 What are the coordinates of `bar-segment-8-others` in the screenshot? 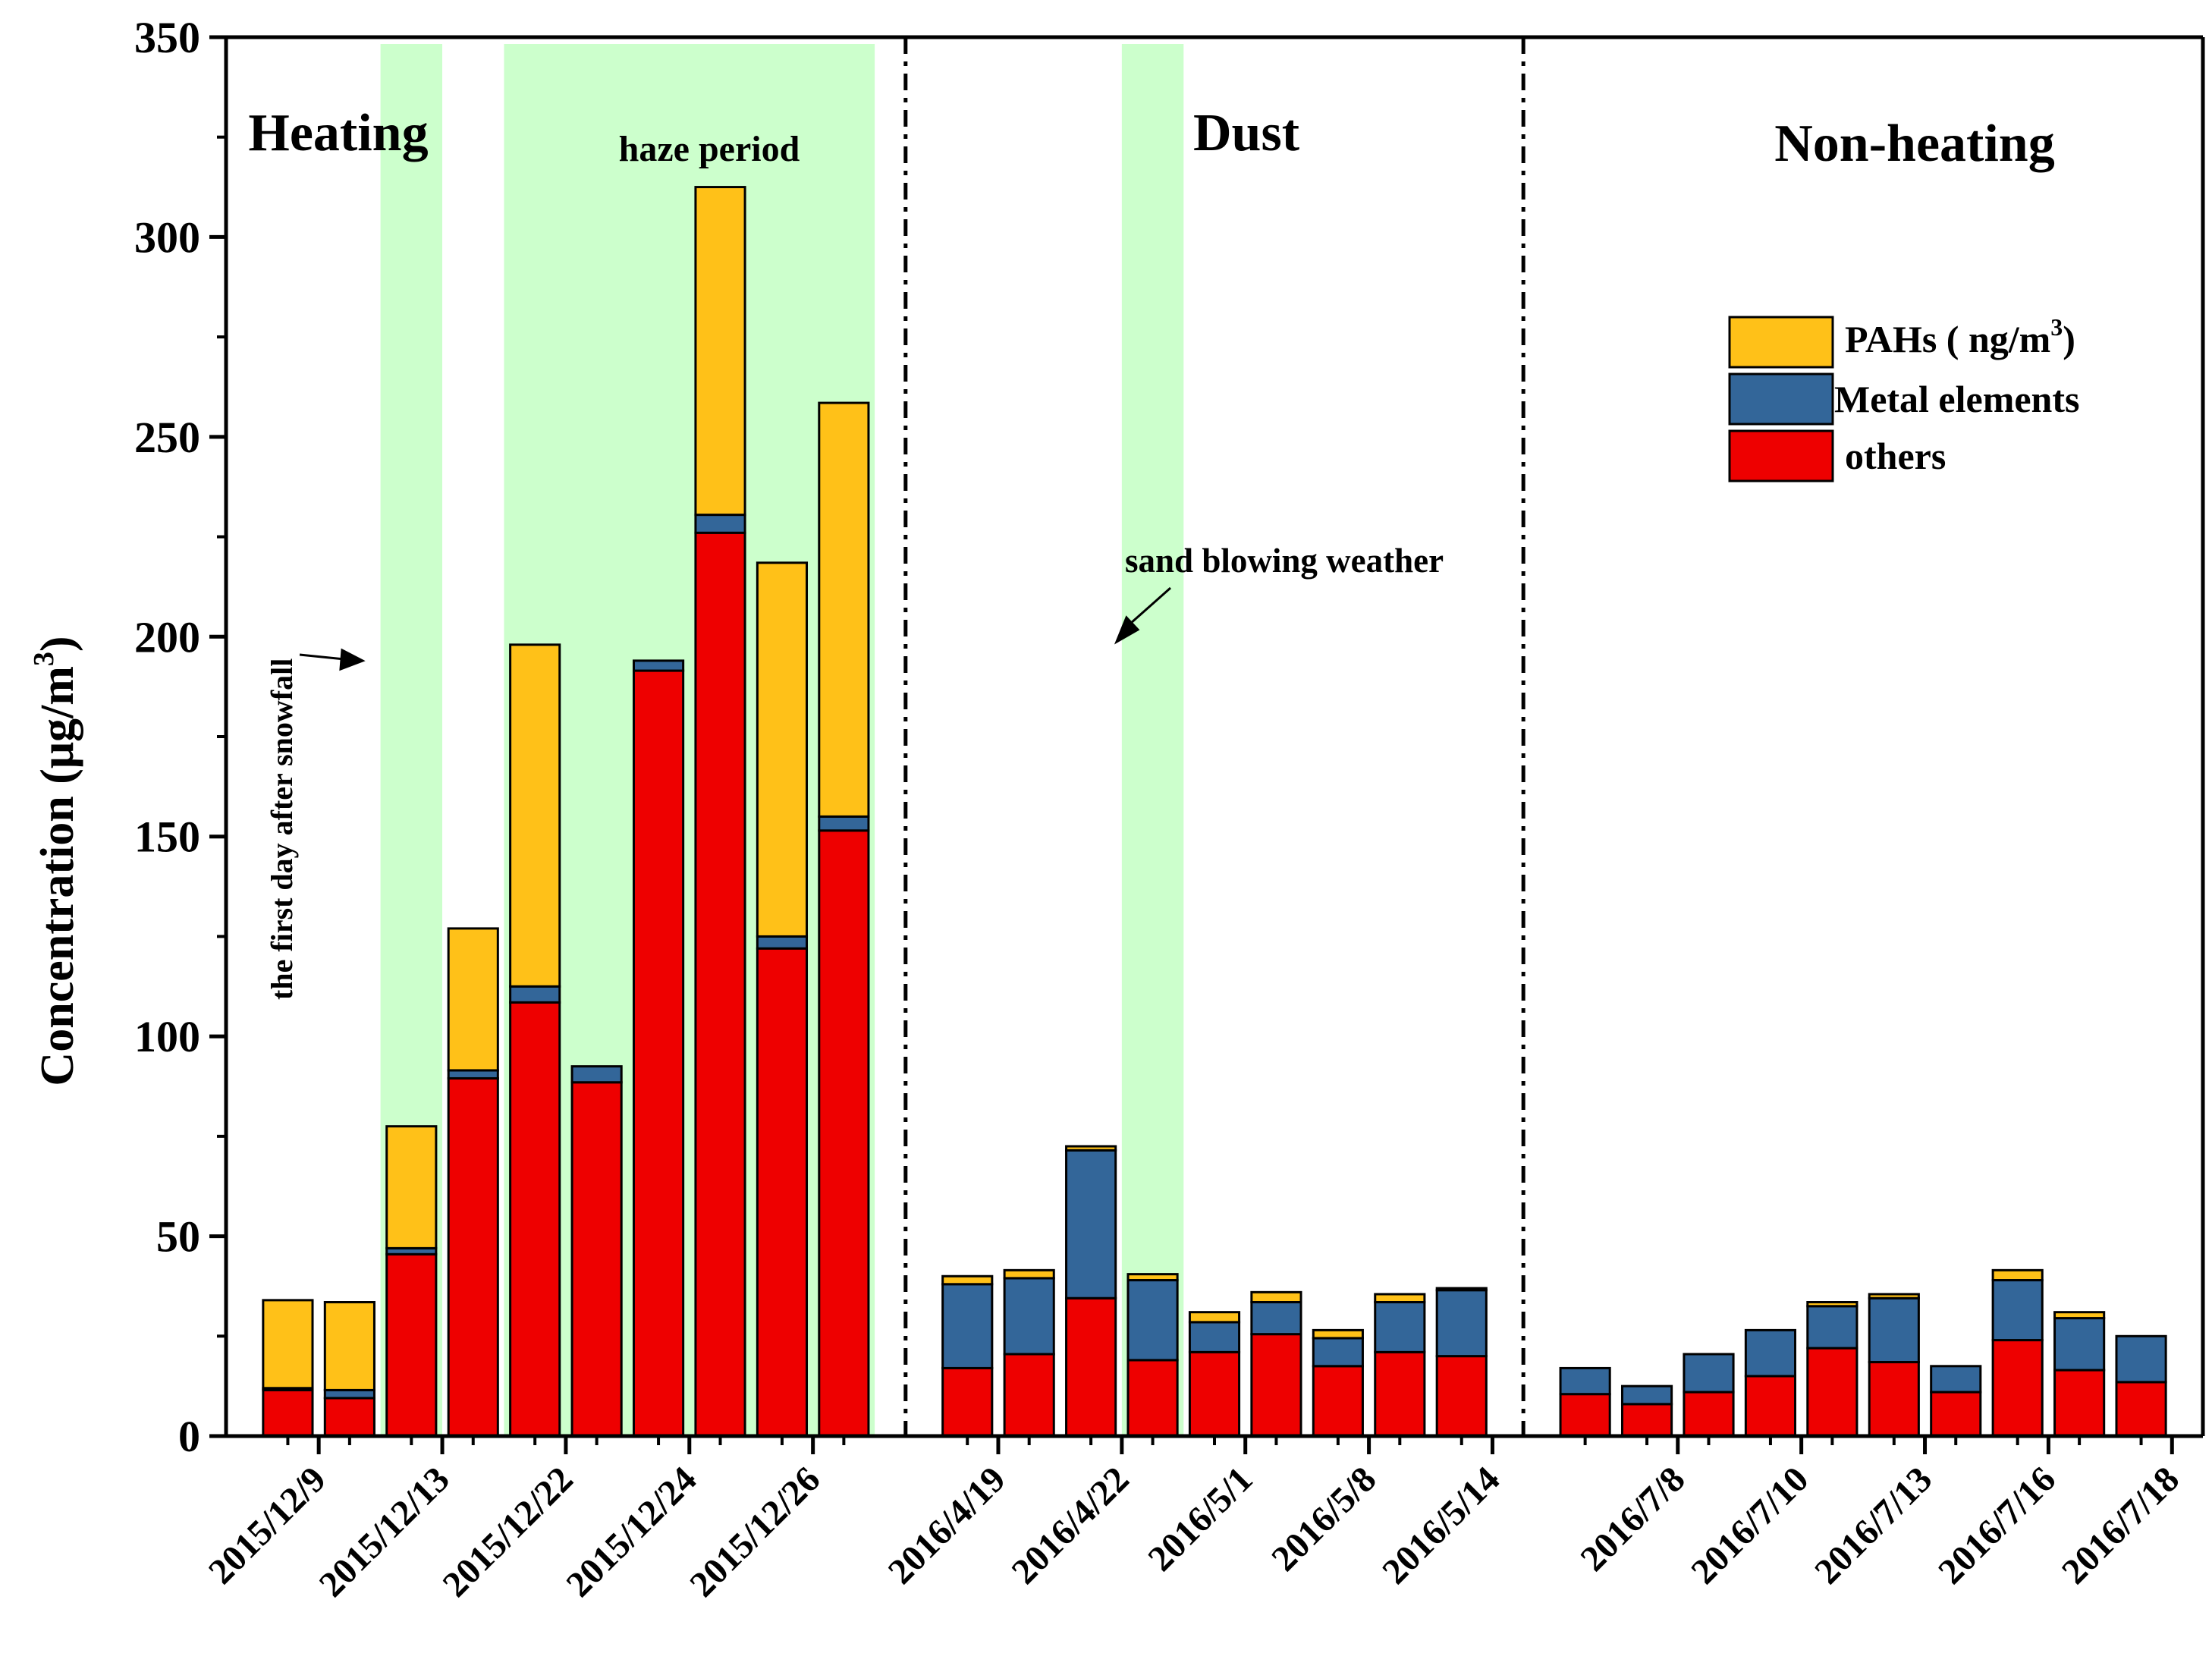 It's located at (720, 984).